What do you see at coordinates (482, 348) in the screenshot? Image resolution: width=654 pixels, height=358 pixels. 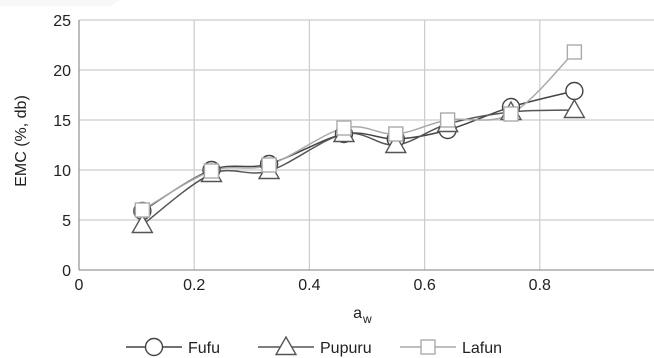 I see `legend-label-lafun: Lafun` at bounding box center [482, 348].